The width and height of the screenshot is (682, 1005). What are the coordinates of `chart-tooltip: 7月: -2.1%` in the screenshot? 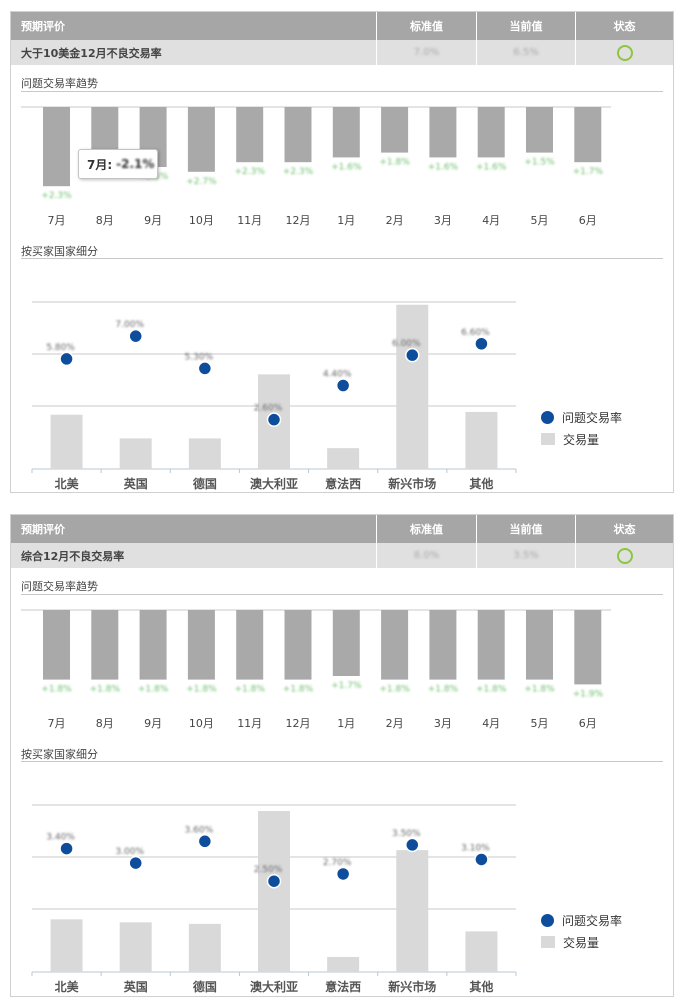 It's located at (118, 164).